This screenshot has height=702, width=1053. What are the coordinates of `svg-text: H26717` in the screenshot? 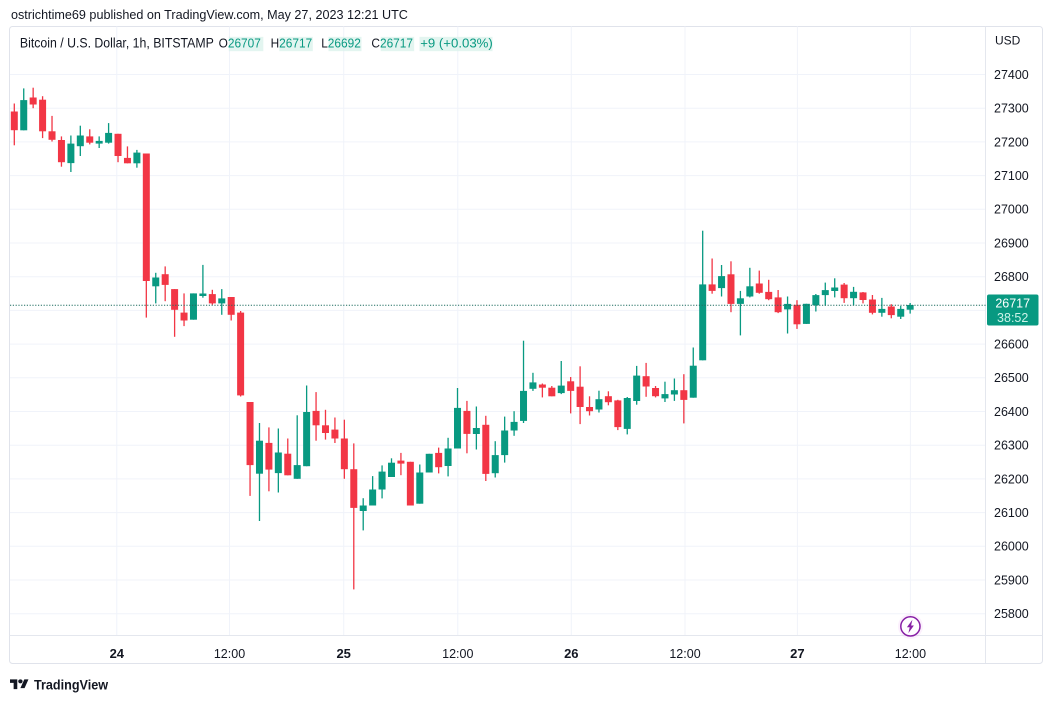 It's located at (292, 43).